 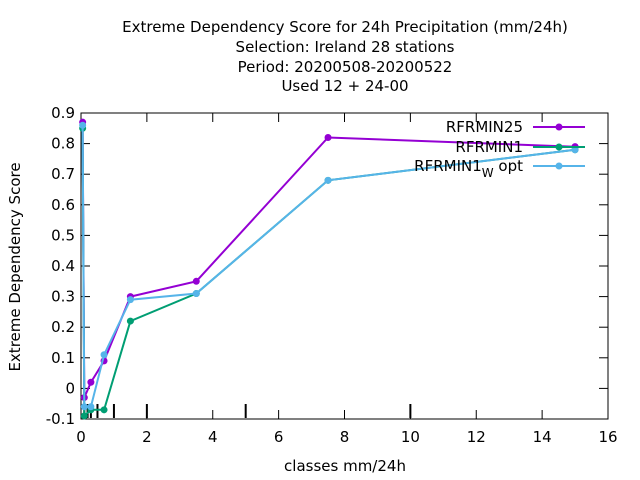 I want to click on y-tick-label: 0.5, so click(x=63, y=235).